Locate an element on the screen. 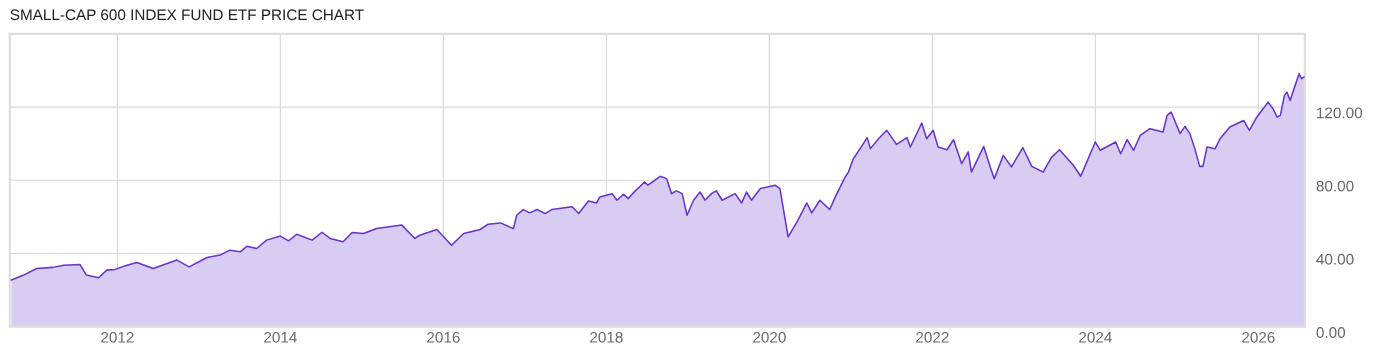 The height and width of the screenshot is (357, 1400). x-tick-label: 2024 is located at coordinates (1095, 337).